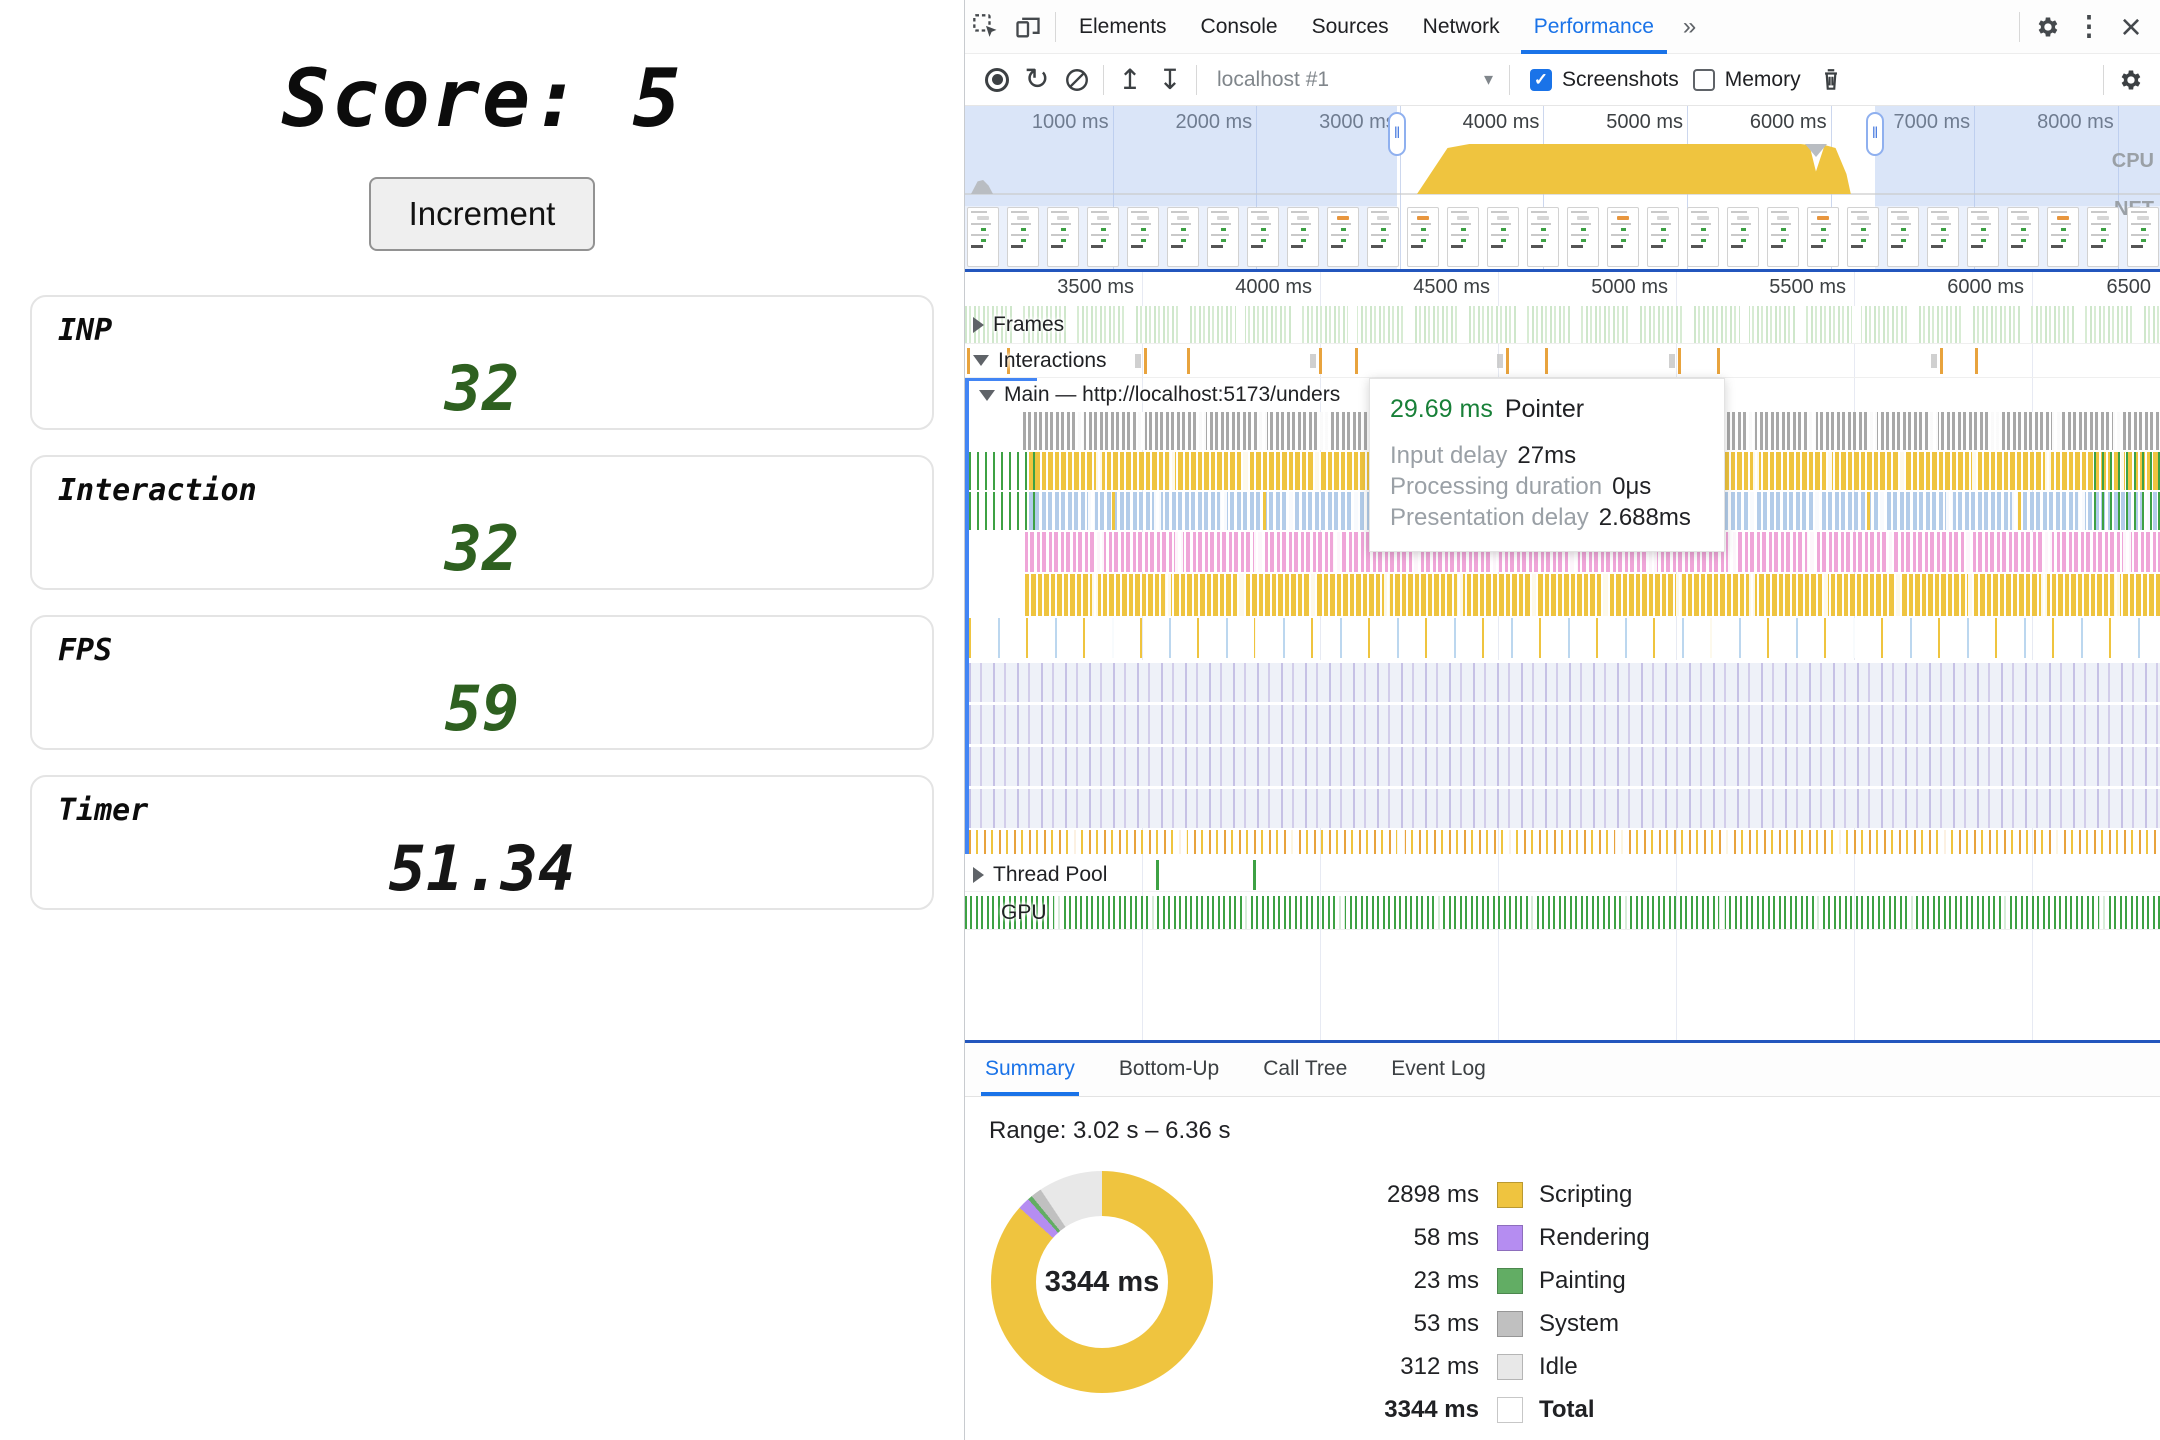 The image size is (2160, 1440). What do you see at coordinates (1562, 913) in the screenshot?
I see `track-gpu: GPU` at bounding box center [1562, 913].